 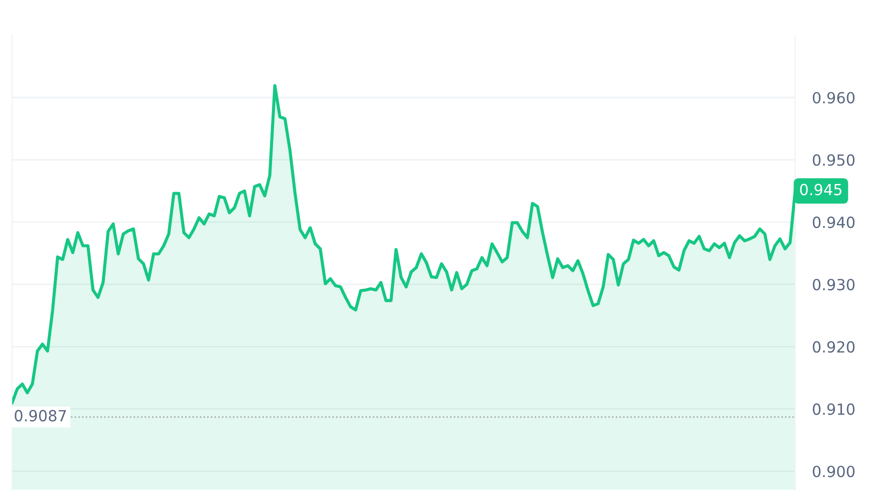 I want to click on y-tick-label: 0.940, so click(x=833, y=222).